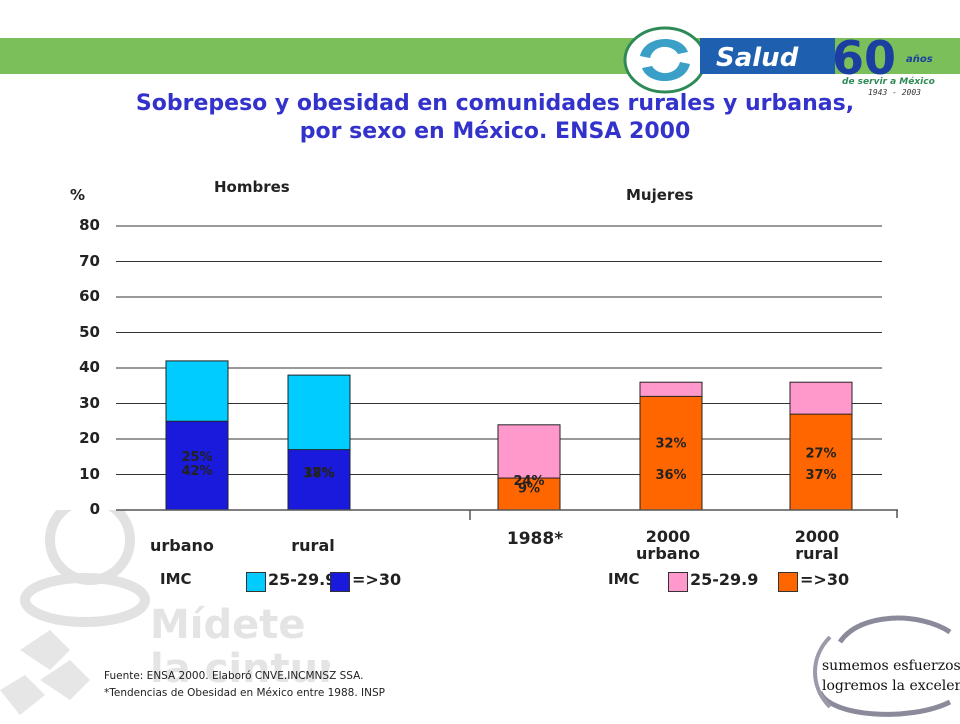 The image size is (960, 724). Describe the element at coordinates (724, 579) in the screenshot. I see `legend-right-label-0: 25-29.9` at that location.